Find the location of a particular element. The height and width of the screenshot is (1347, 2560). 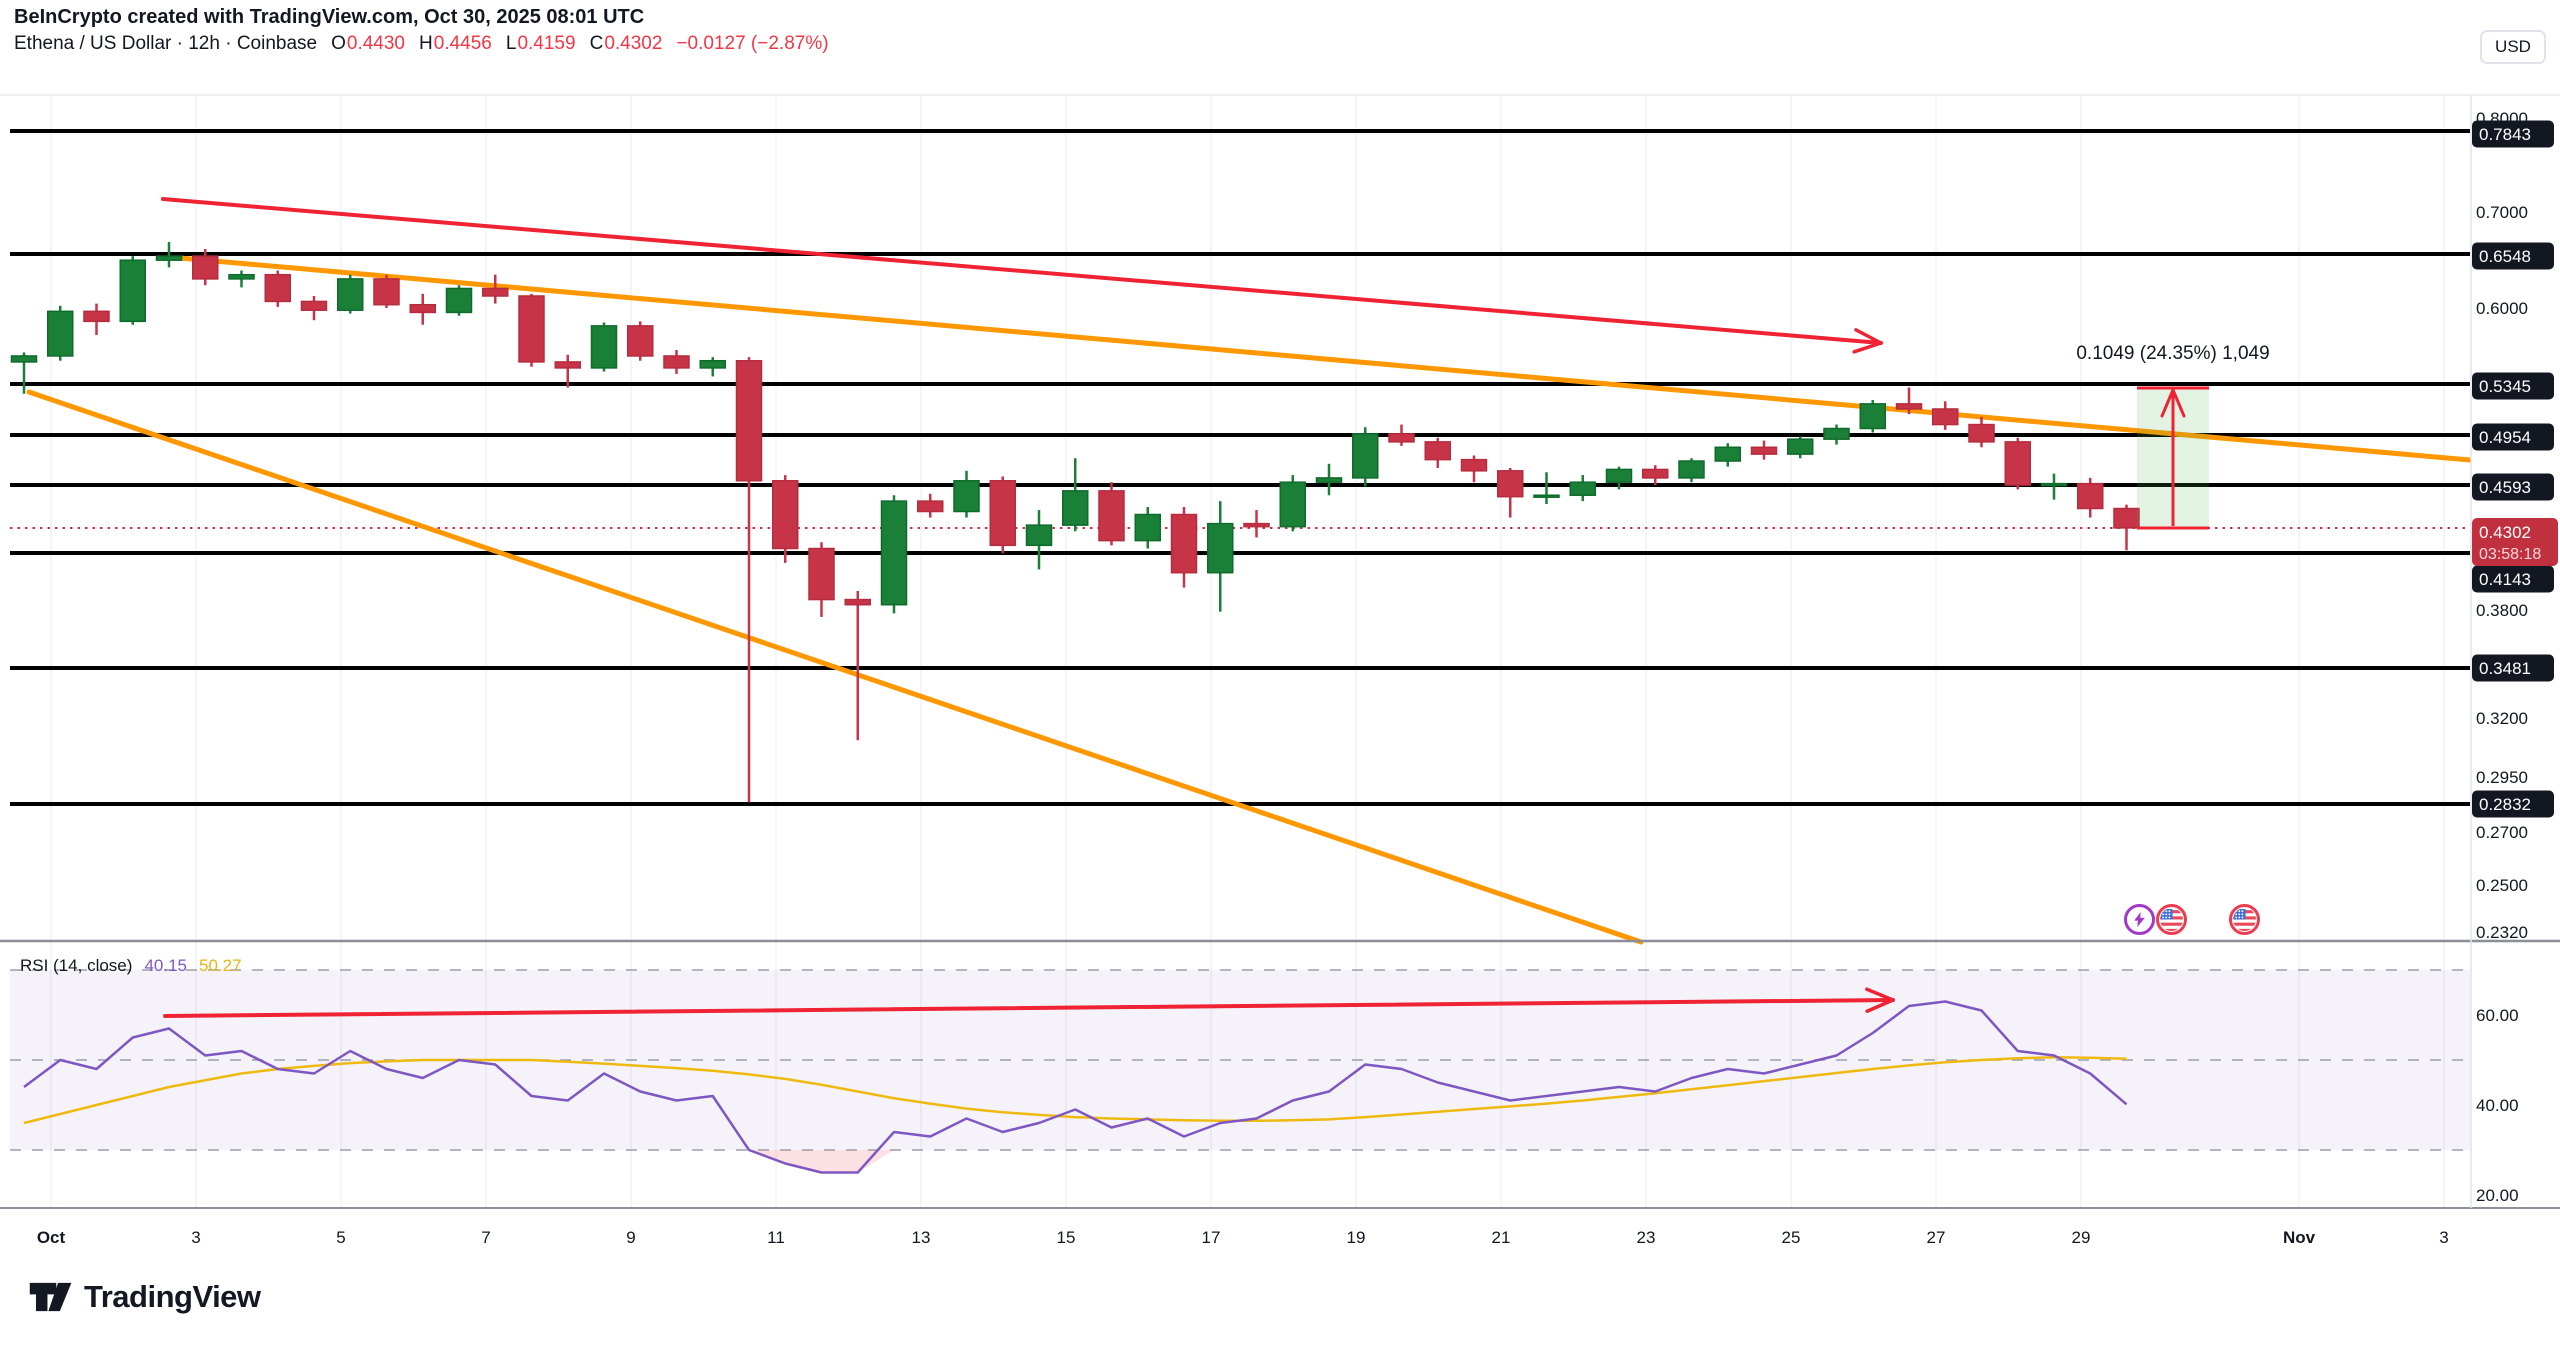

ohlc-close: C 0.4302 is located at coordinates (626, 43).